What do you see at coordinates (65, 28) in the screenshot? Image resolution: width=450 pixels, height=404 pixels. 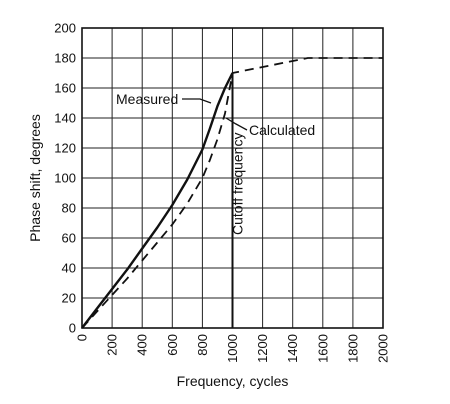 I see `y-tick-label: 200` at bounding box center [65, 28].